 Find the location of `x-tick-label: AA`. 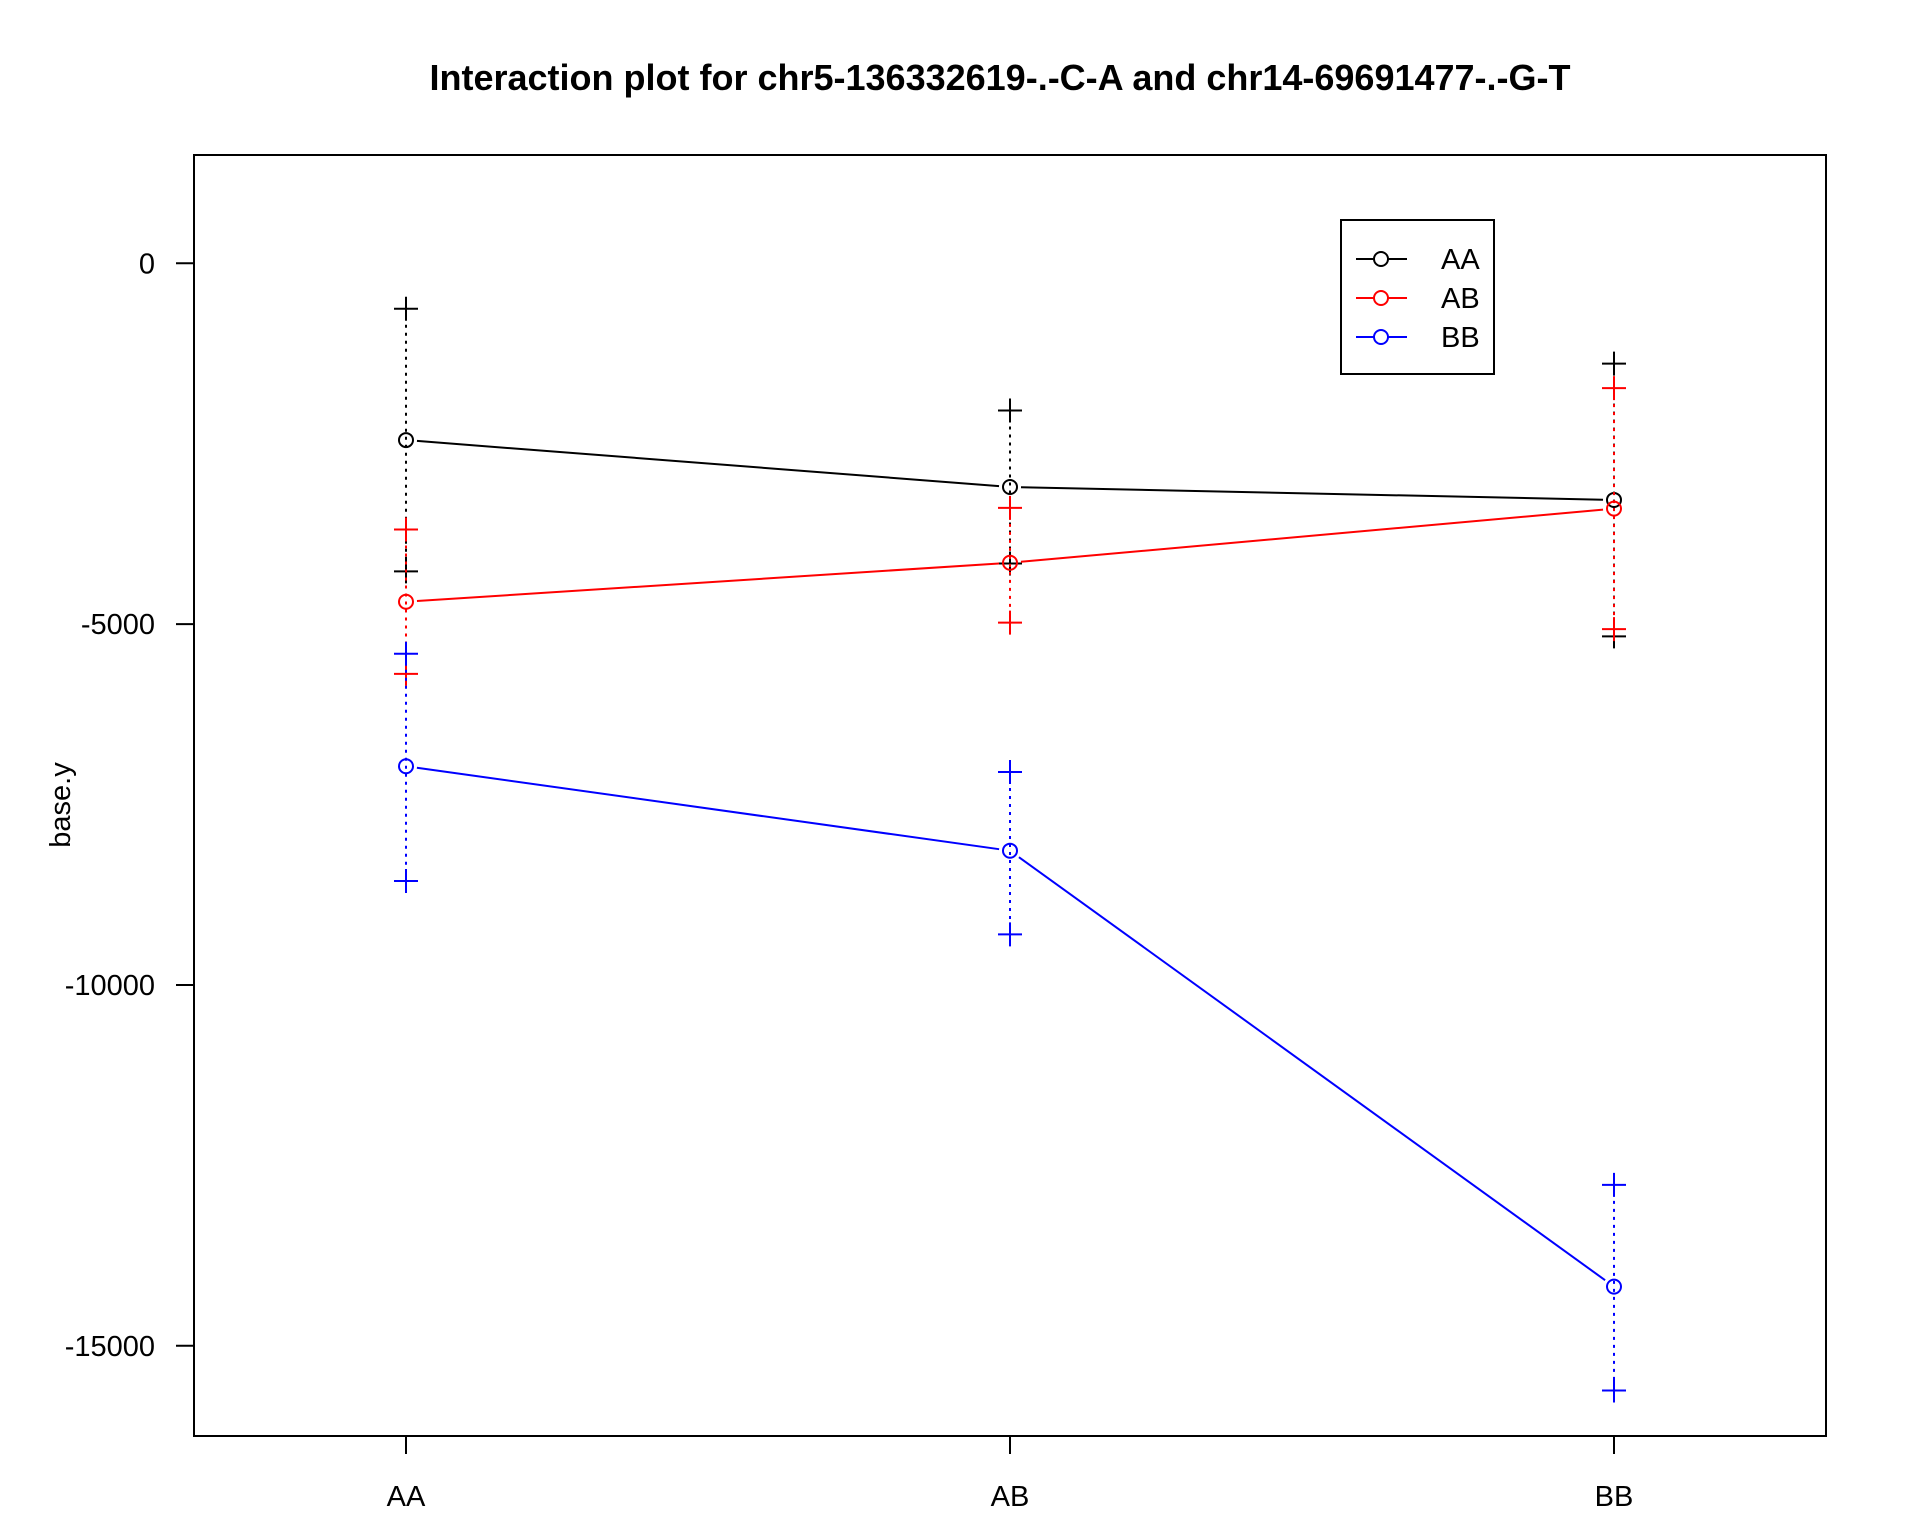

x-tick-label: AA is located at coordinates (406, 1497).